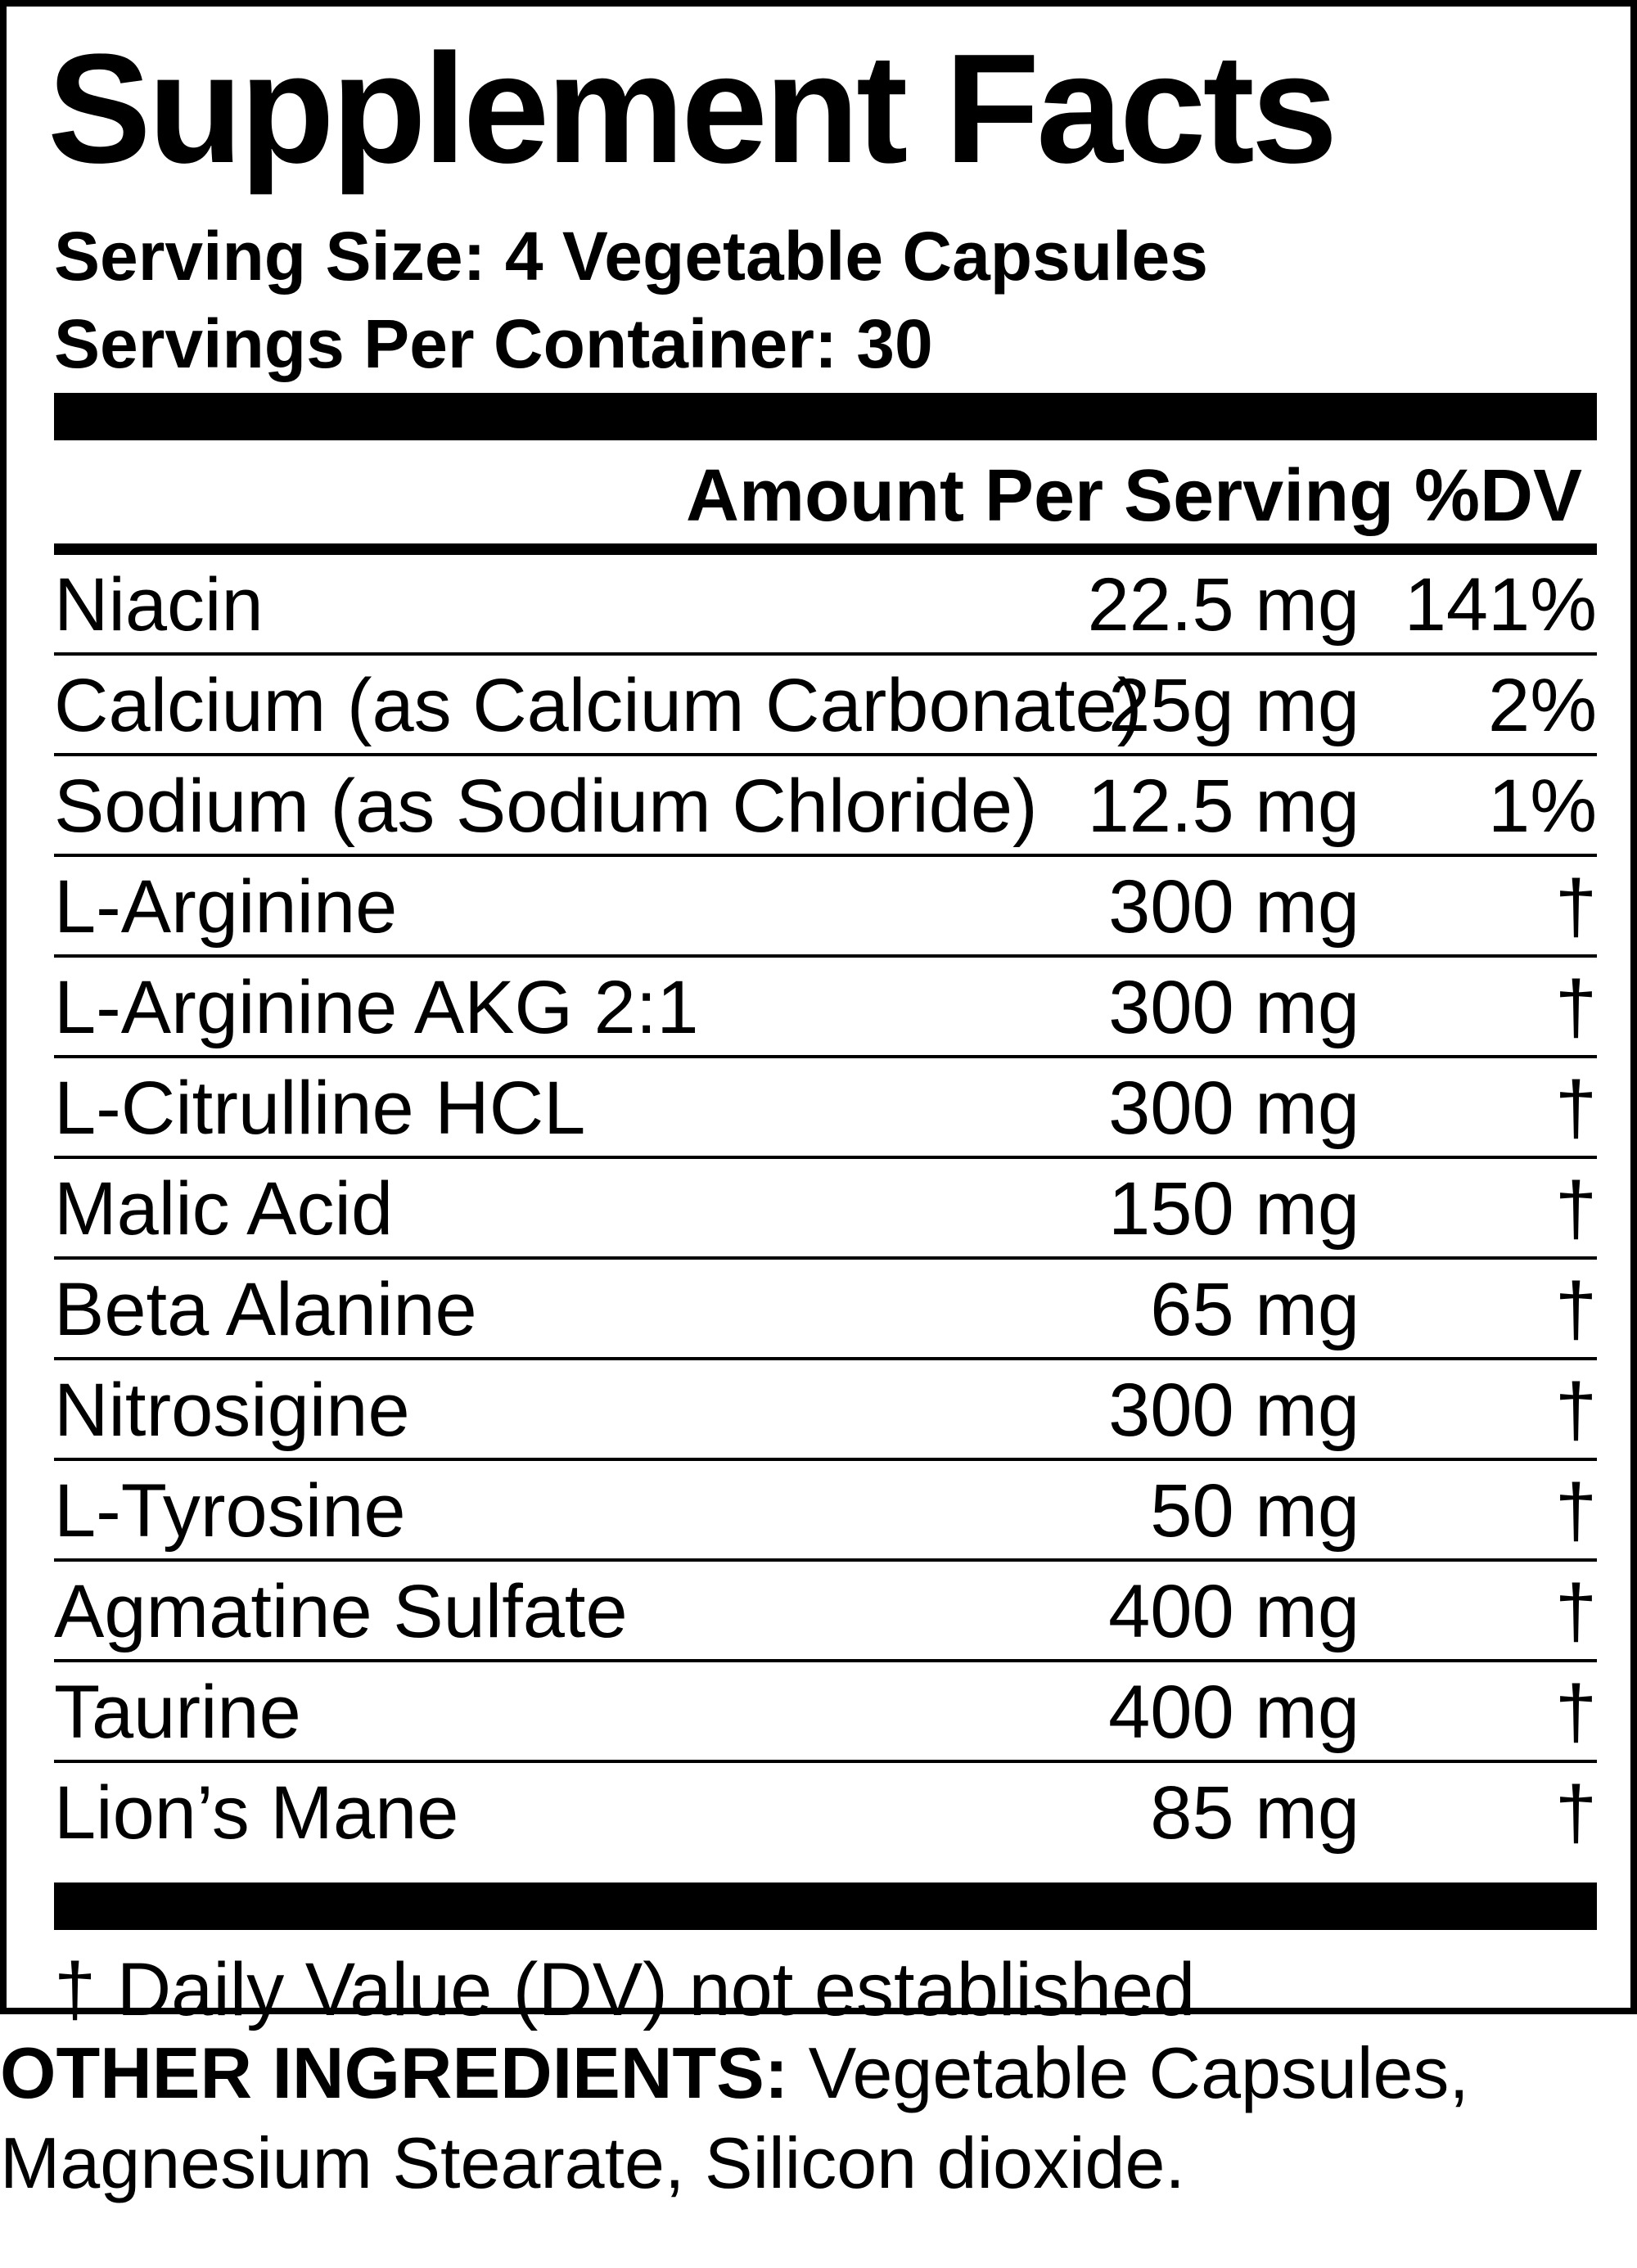 The height and width of the screenshot is (2268, 1637). What do you see at coordinates (1255, 1511) in the screenshot?
I see `ingredient-amount: 50 mg` at bounding box center [1255, 1511].